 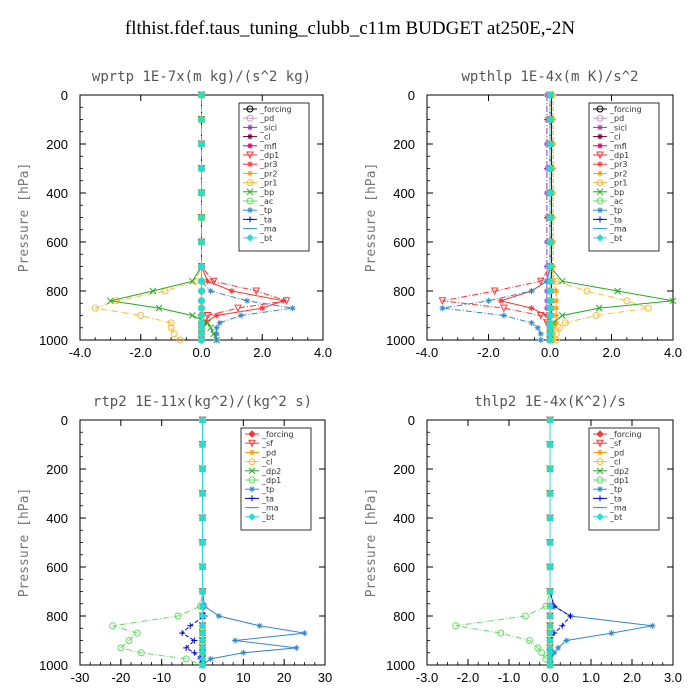 What do you see at coordinates (202, 402) in the screenshot?
I see `panel-title: rtp2 1E-11x(kg^2)/(kg^2 s)` at bounding box center [202, 402].